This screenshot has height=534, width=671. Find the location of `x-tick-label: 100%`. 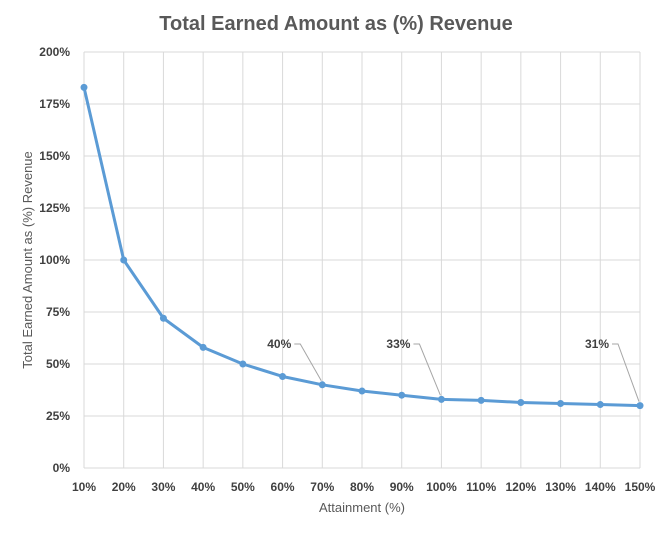

x-tick-label: 100% is located at coordinates (441, 487).